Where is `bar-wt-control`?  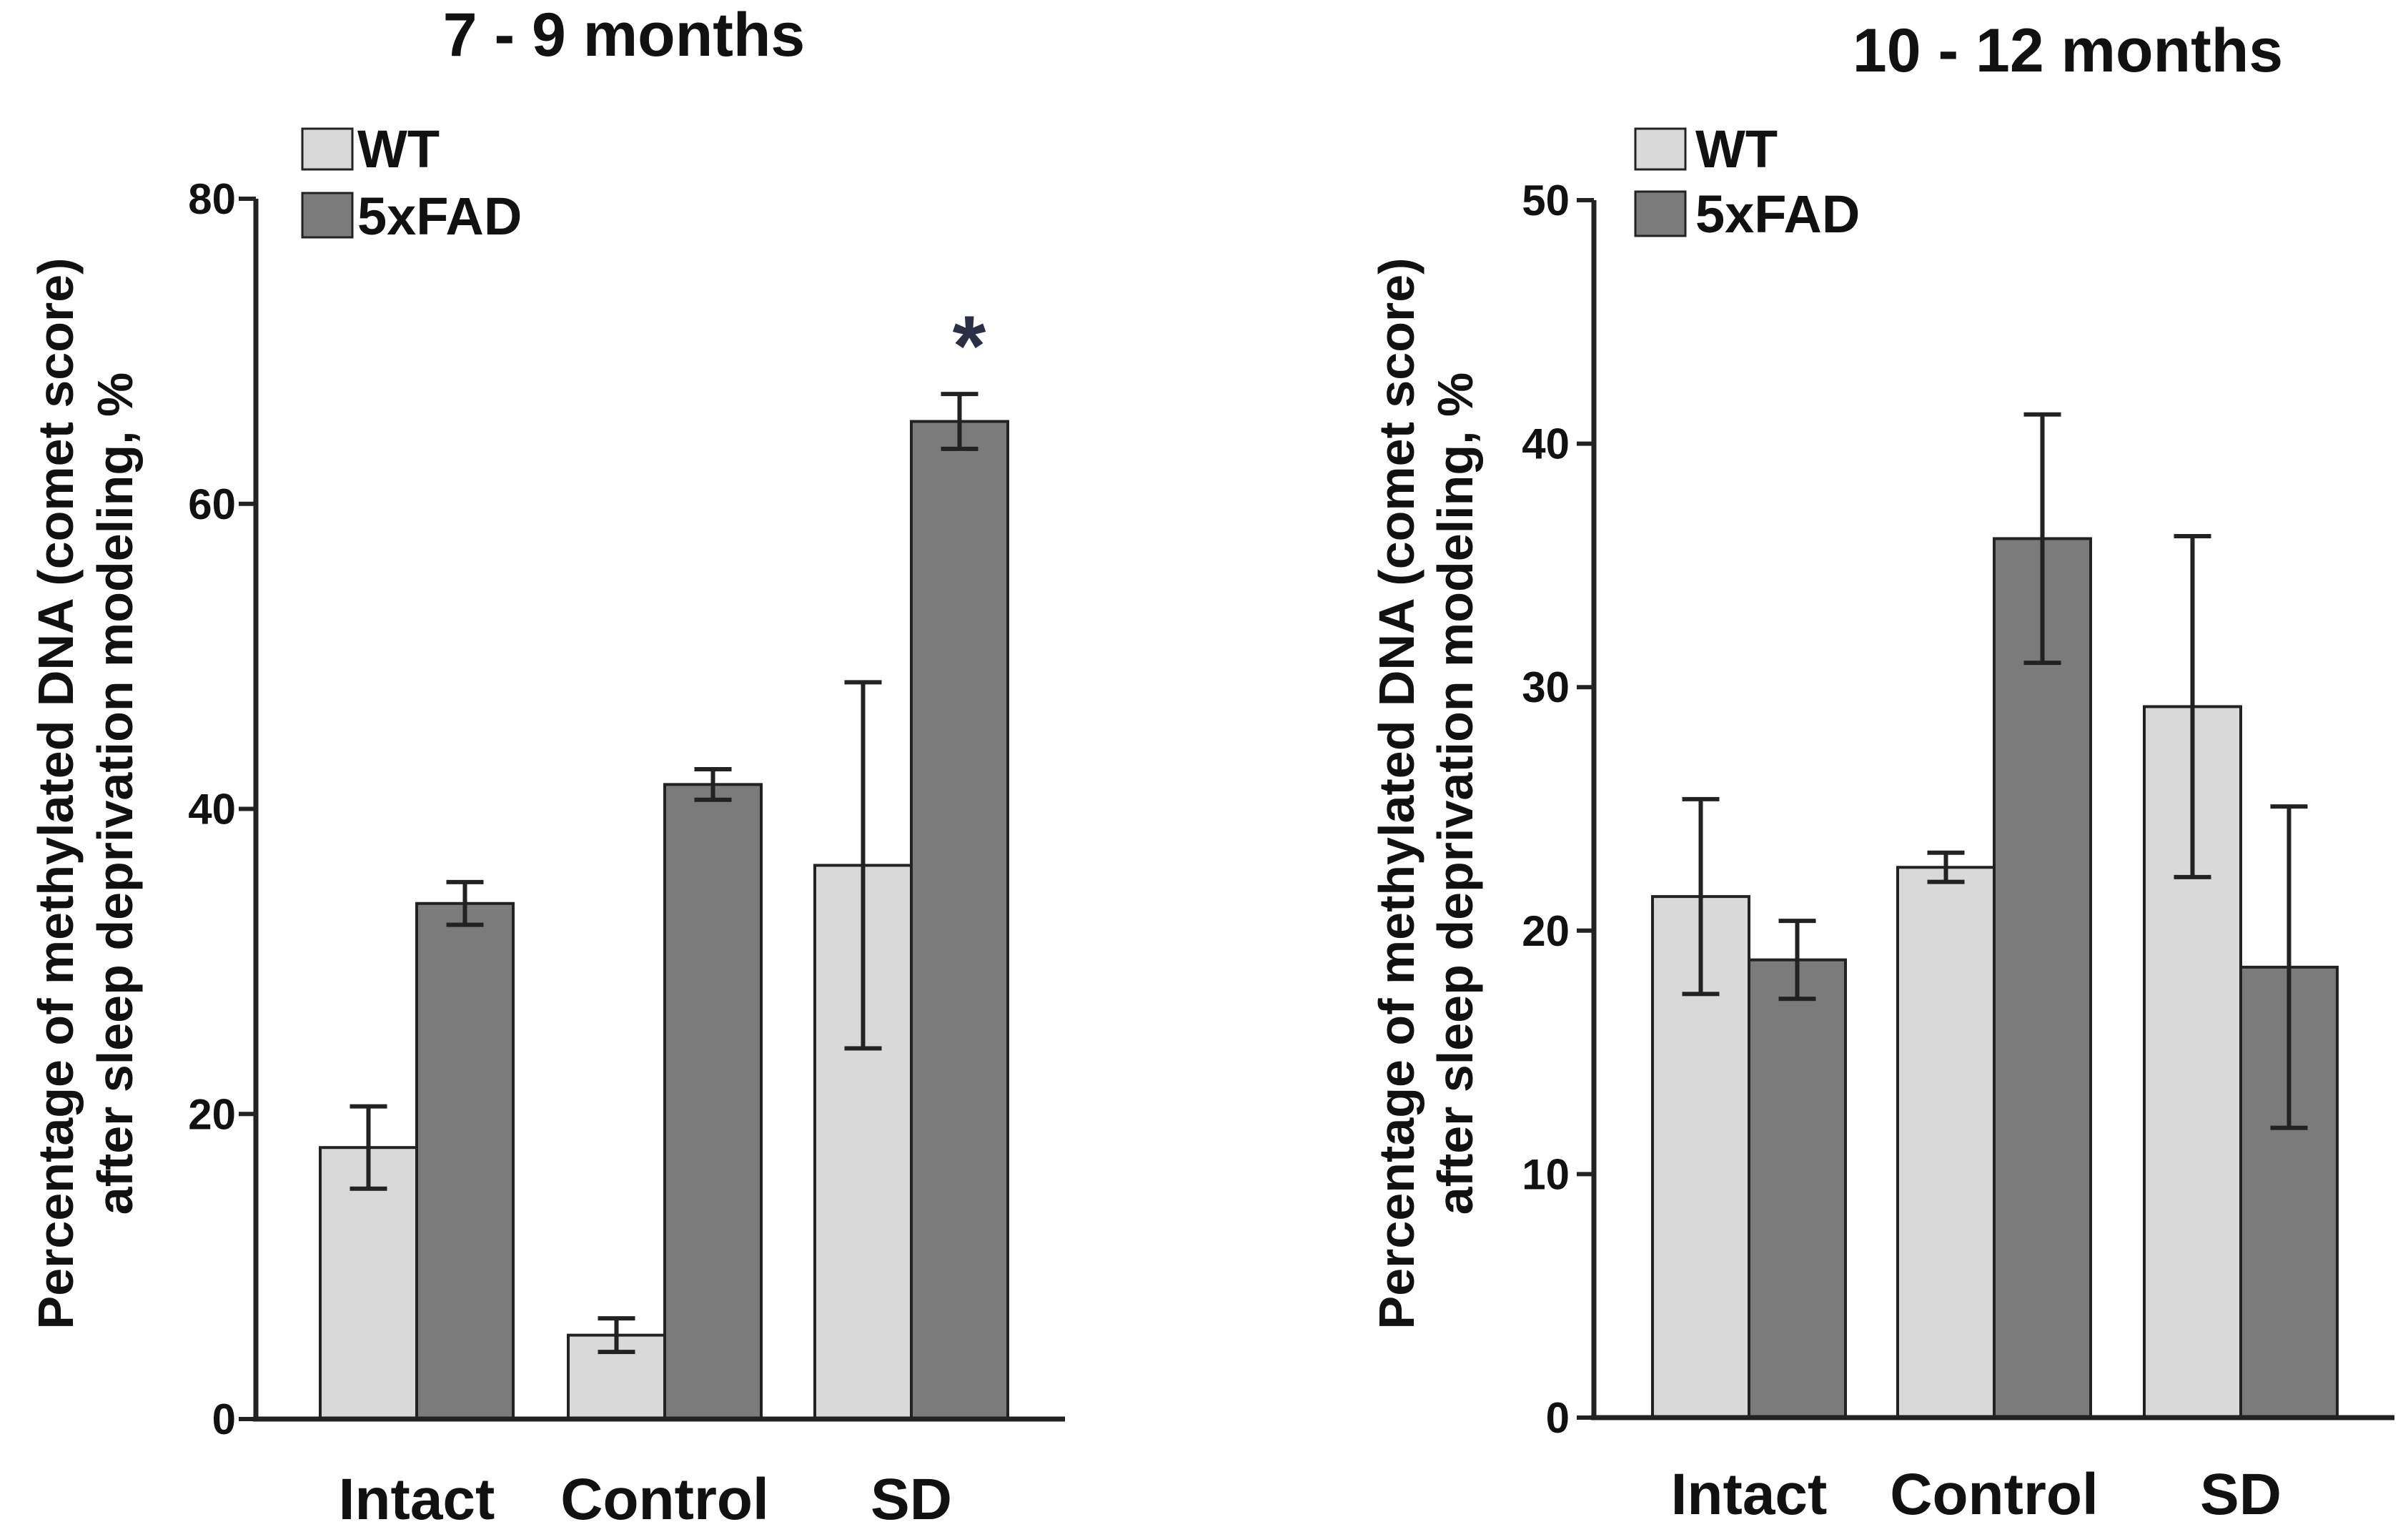 bar-wt-control is located at coordinates (1946, 1142).